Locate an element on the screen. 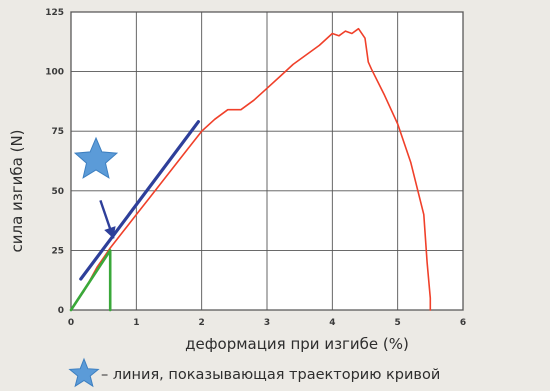 The height and width of the screenshot is (391, 550). y-tick-label: 100 is located at coordinates (54, 73).